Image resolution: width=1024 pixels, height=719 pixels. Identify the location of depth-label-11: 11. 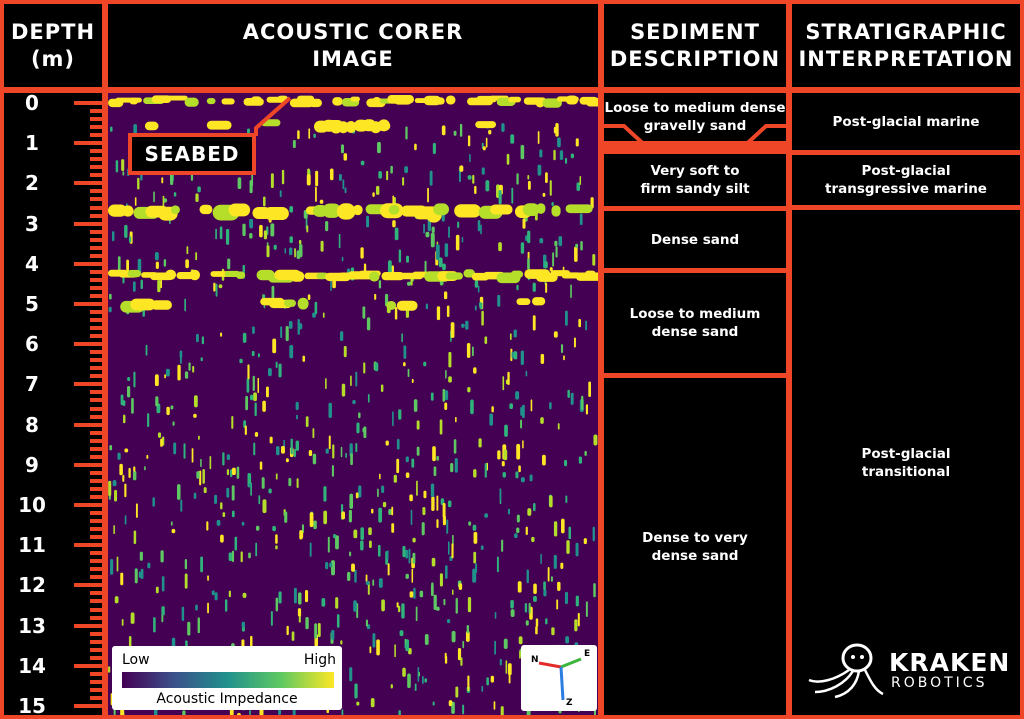
(32, 545).